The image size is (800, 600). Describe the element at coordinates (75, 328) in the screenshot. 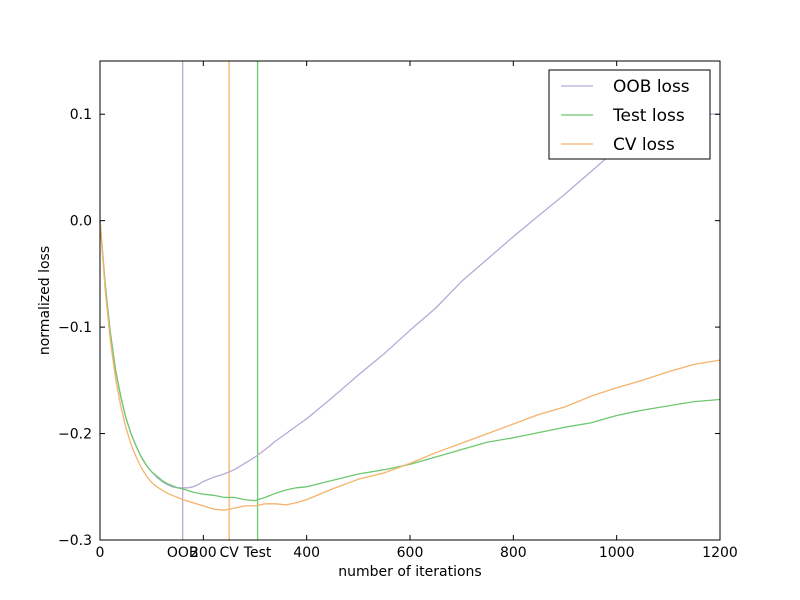

I see `y-tick-label: −0.1` at that location.